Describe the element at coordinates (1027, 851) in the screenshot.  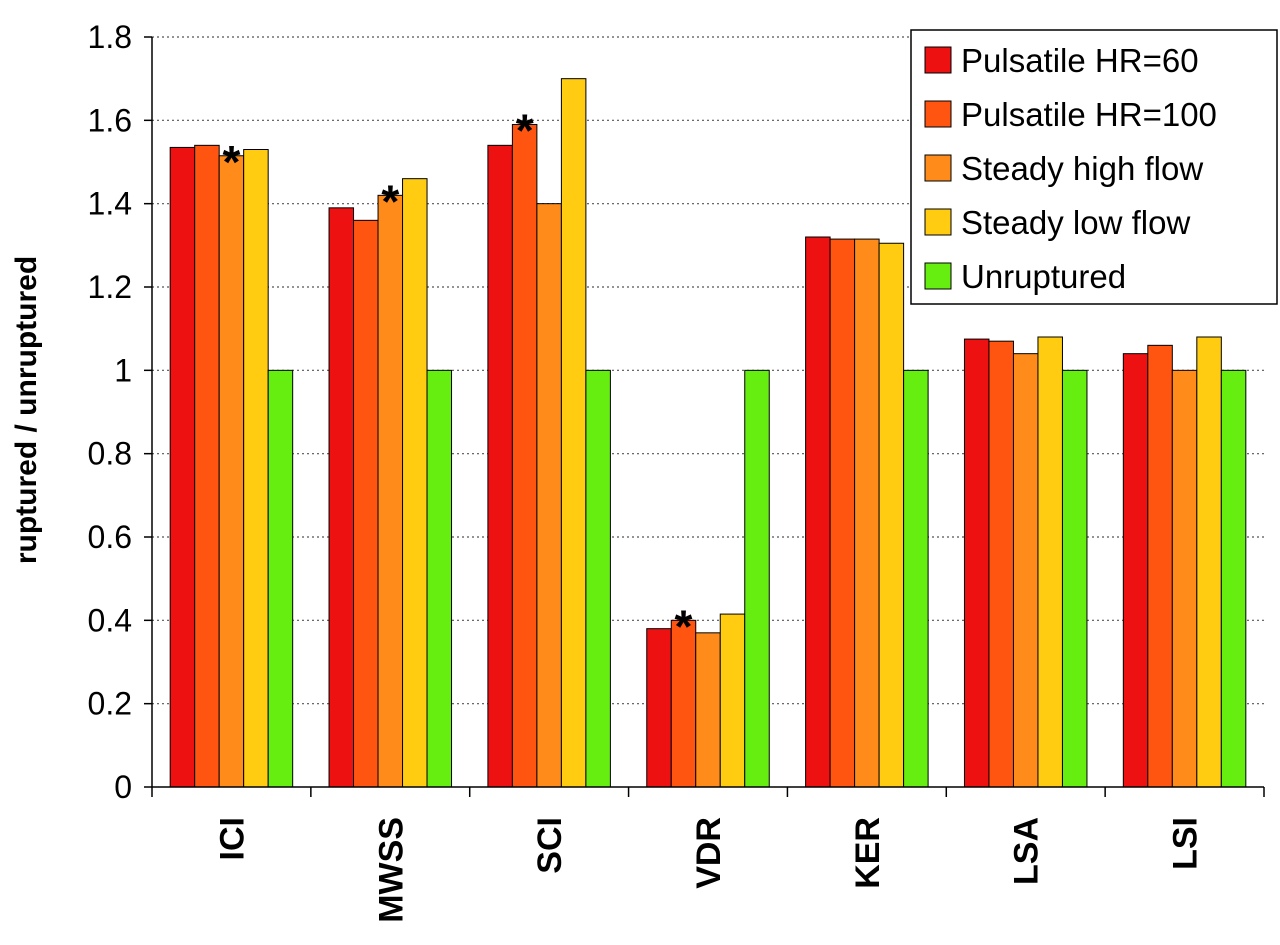
I see `x-category-label: LSA` at that location.